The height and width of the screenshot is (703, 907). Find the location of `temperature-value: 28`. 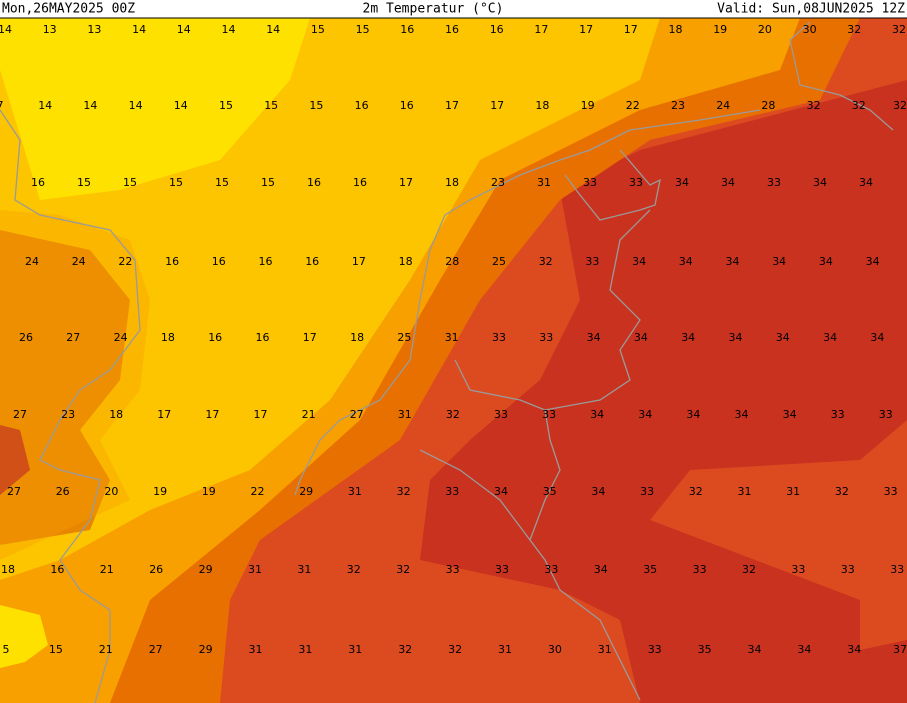

temperature-value: 28 is located at coordinates (452, 261).